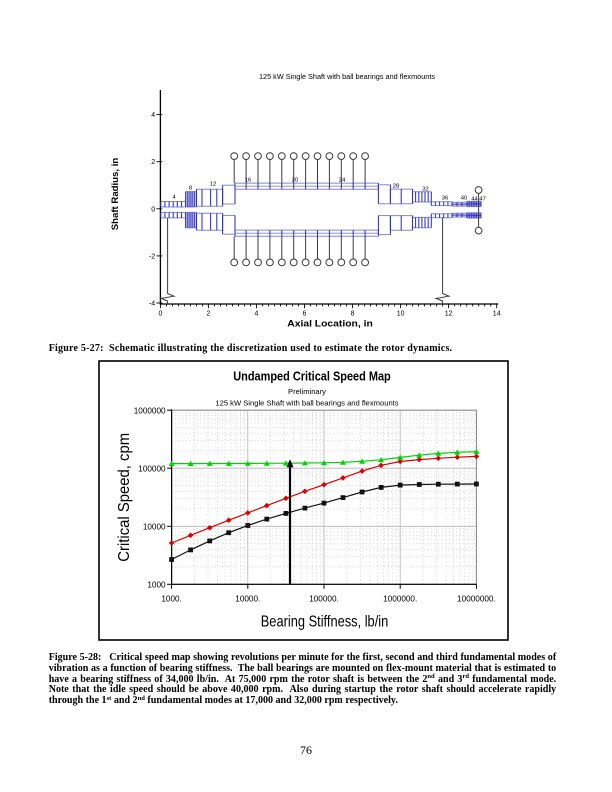 The image size is (612, 792). Describe the element at coordinates (330, 324) in the screenshot. I see `svg-text: Axial Location, in` at that location.